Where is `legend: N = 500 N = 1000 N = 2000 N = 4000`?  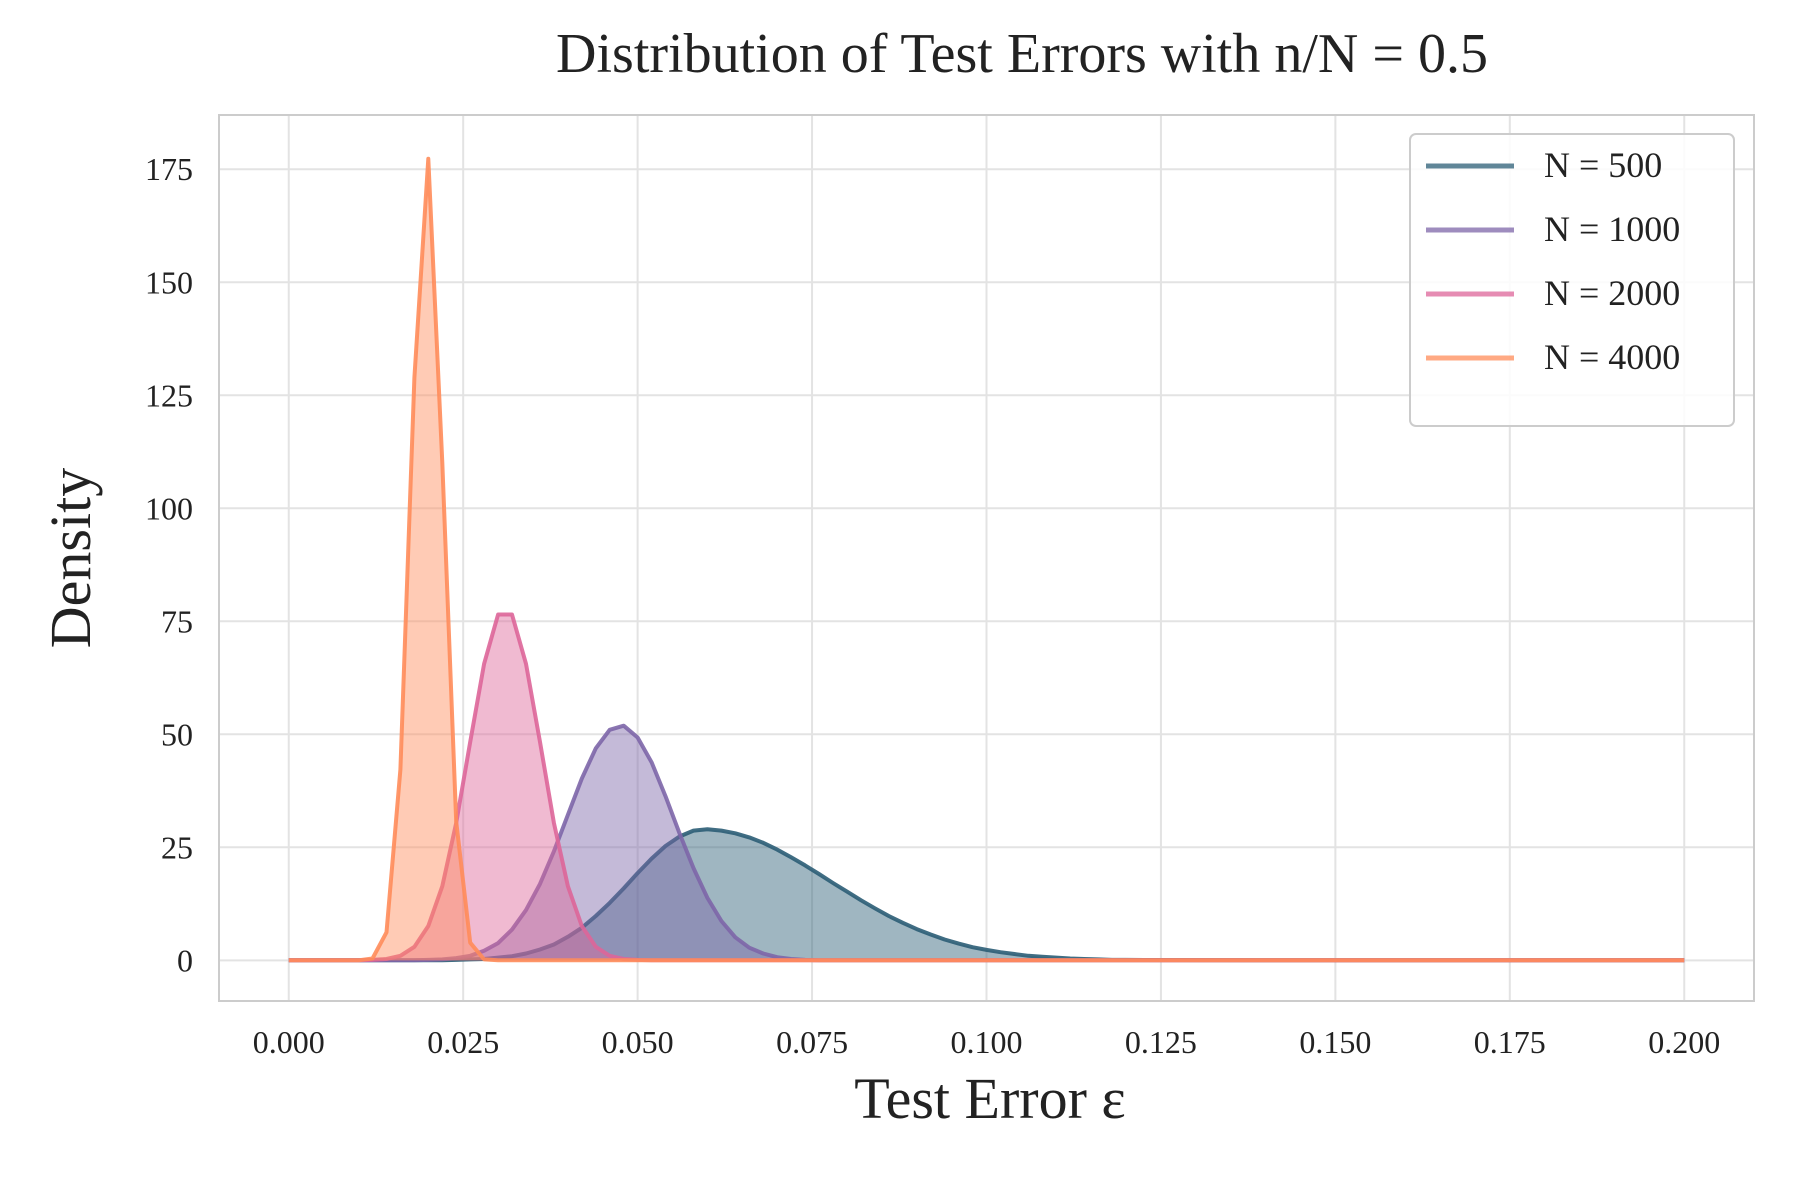 legend: N = 500 N = 1000 N = 2000 N = 4000 is located at coordinates (1572, 280).